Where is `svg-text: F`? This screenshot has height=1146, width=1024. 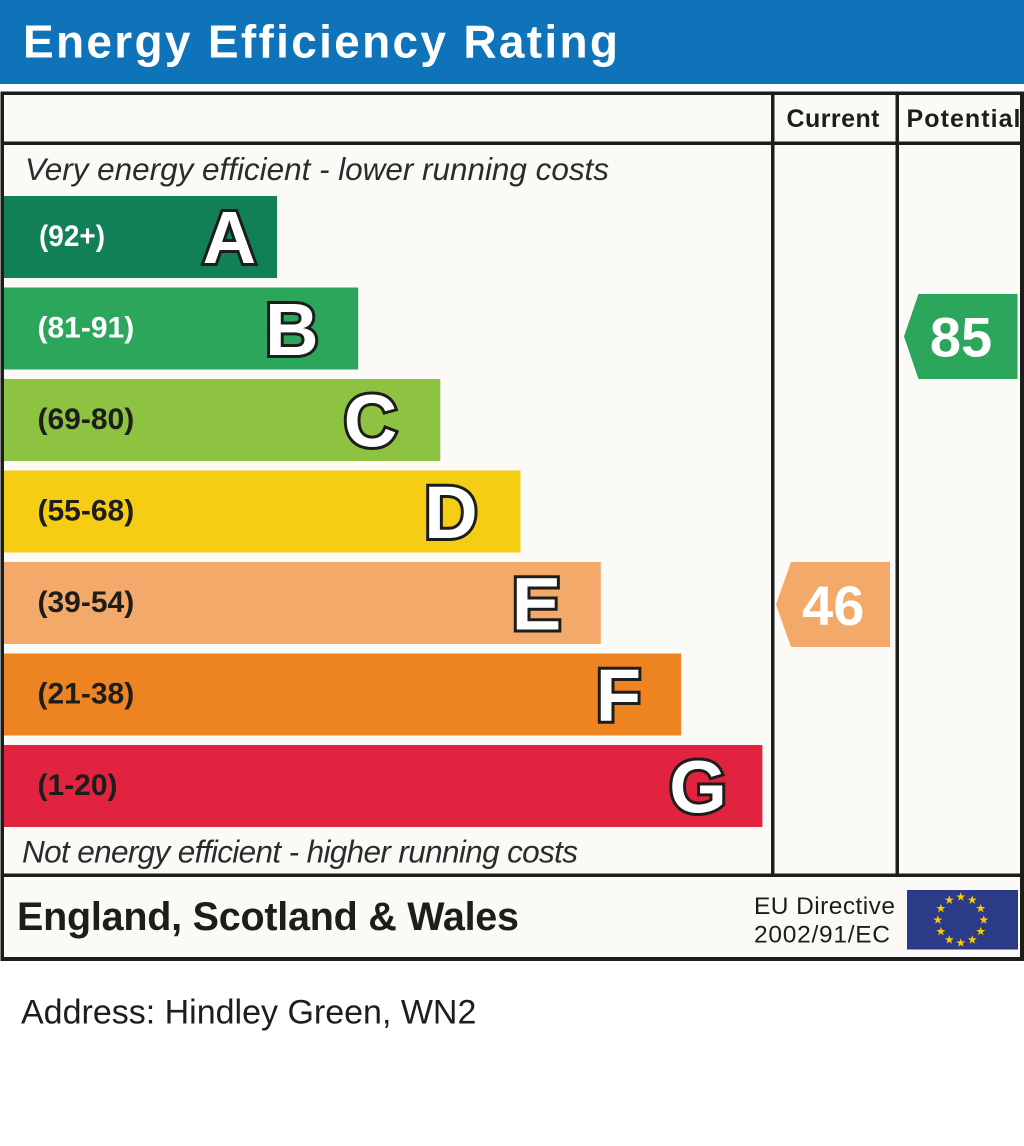 svg-text: F is located at coordinates (618, 695).